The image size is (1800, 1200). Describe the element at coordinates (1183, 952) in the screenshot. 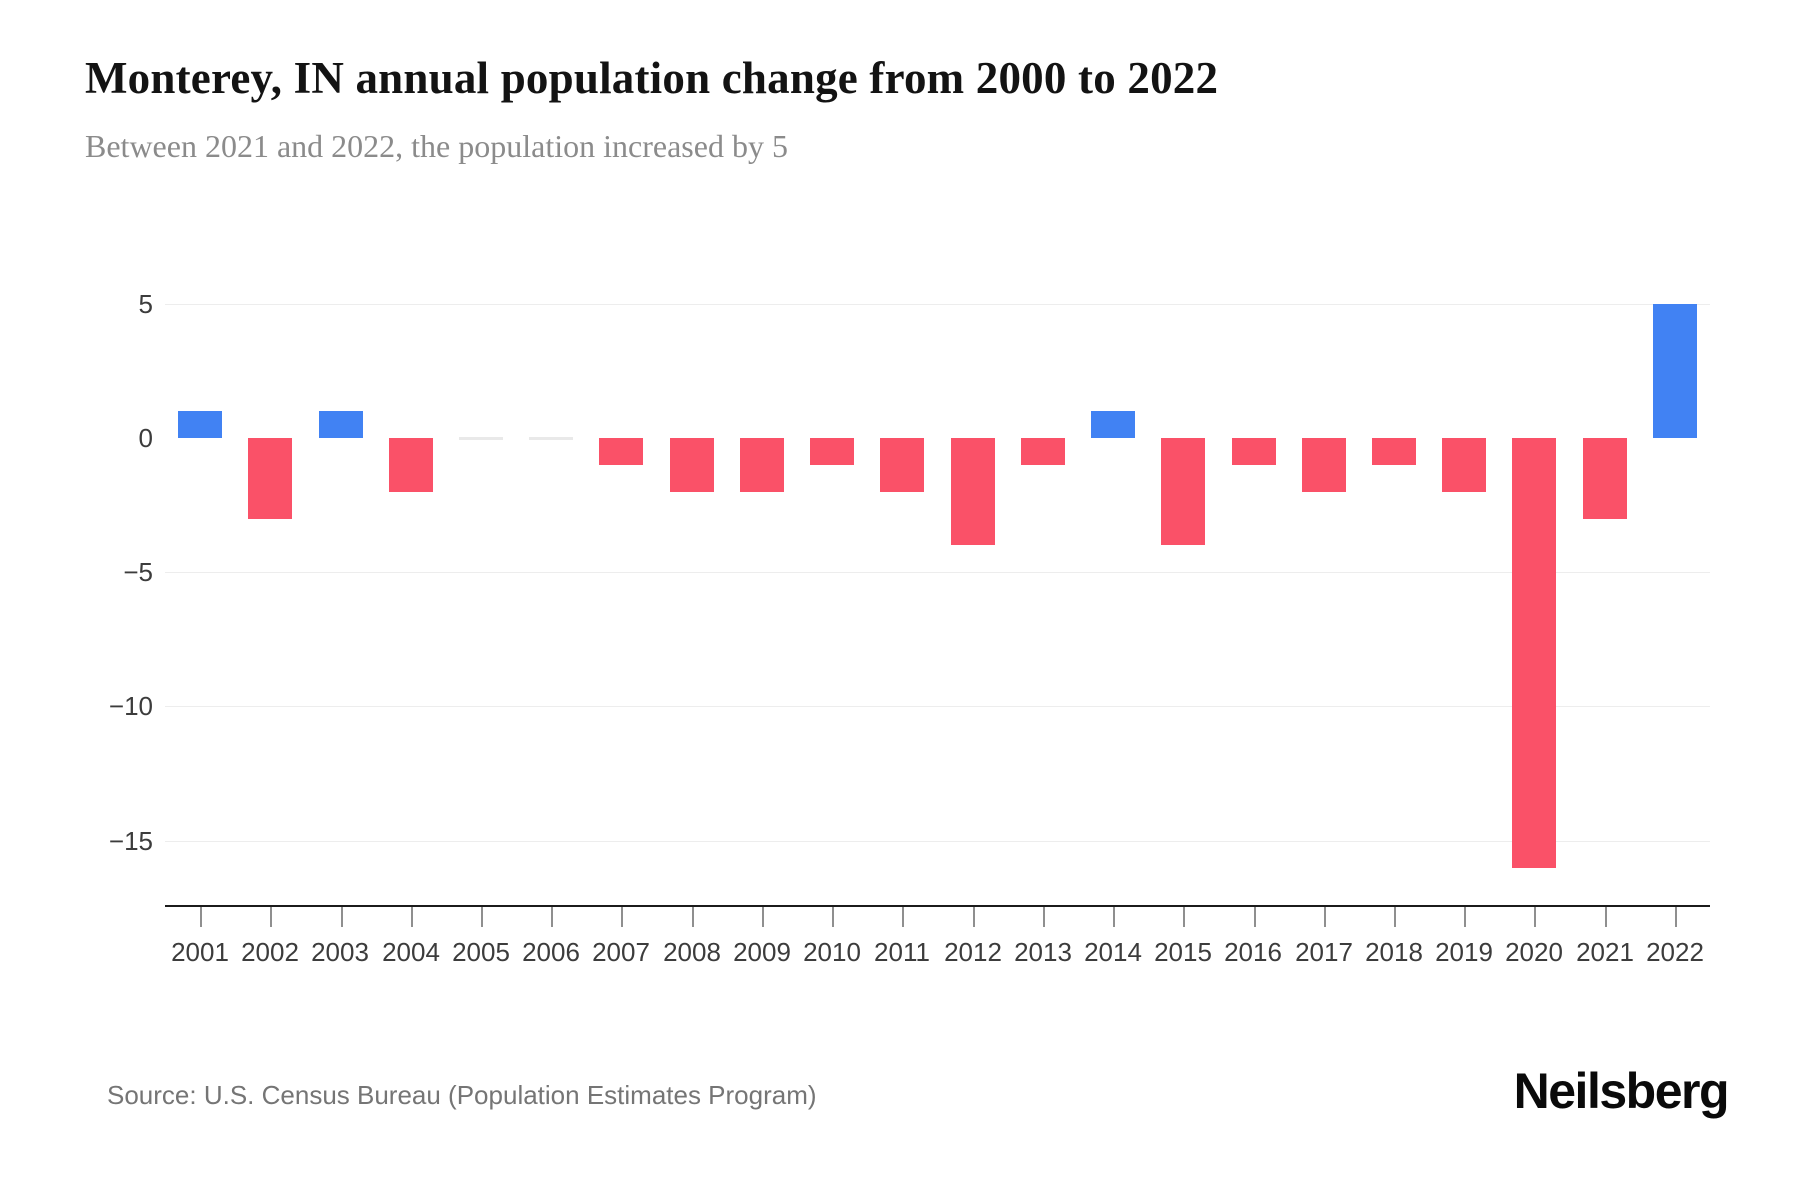

I see `x-axis-tick-label: 2015` at that location.